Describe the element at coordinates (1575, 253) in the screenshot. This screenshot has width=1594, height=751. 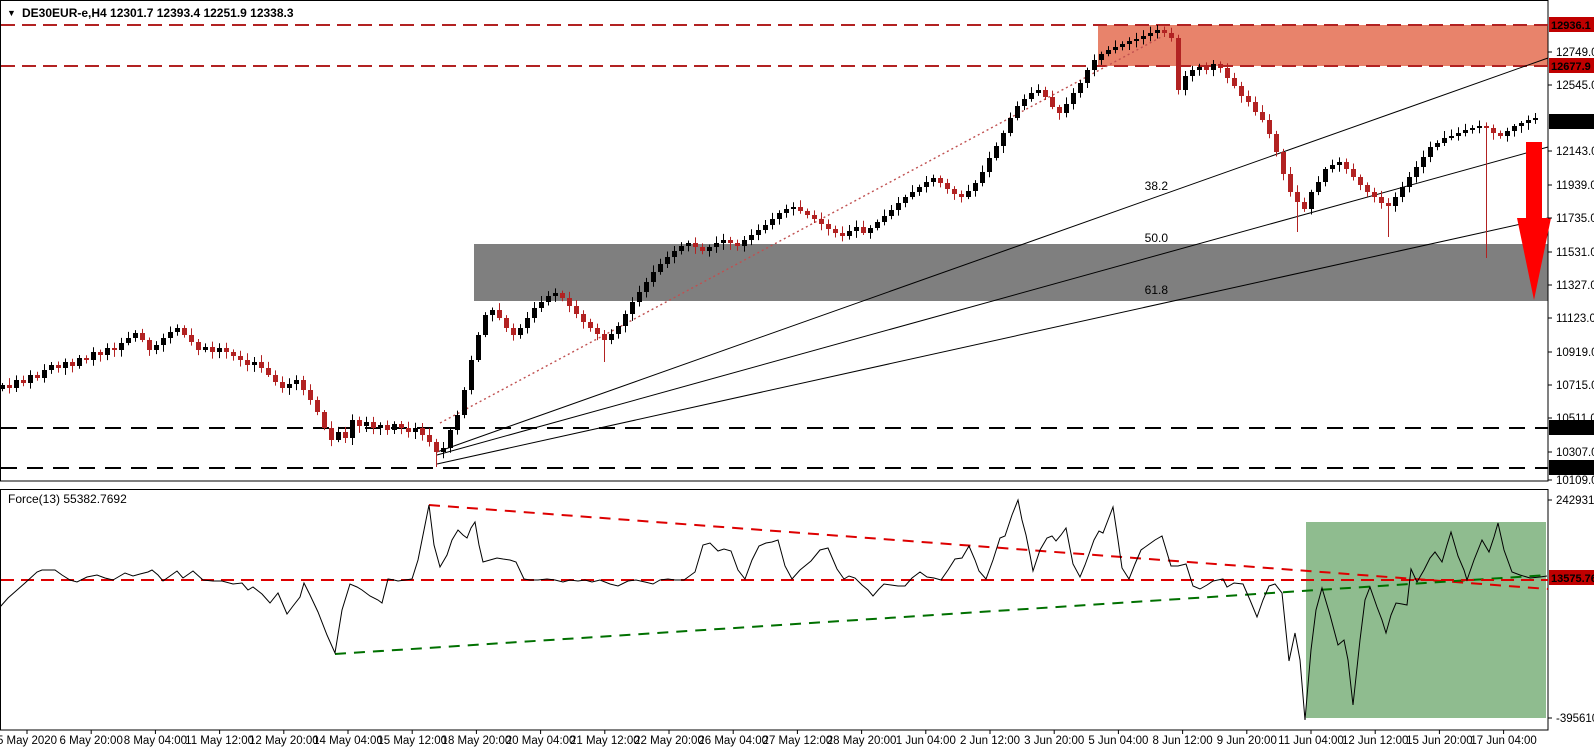
I see `price-tick-label: 11531.0` at that location.